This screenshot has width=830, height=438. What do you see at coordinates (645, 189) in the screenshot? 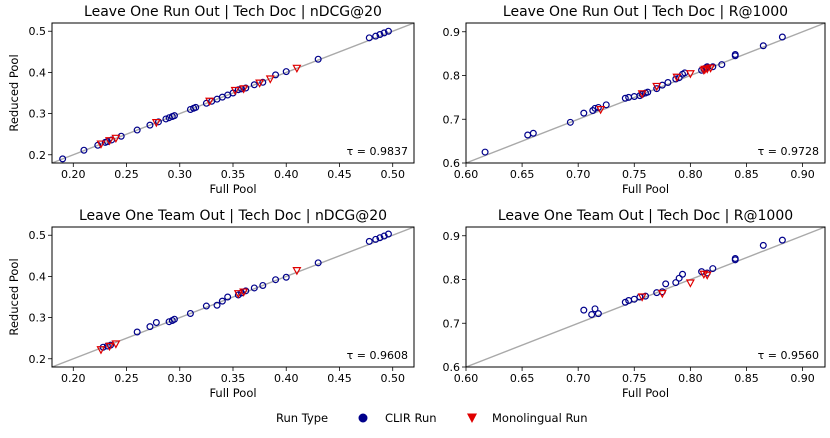
I see `x-axis-label: Full Pool` at bounding box center [645, 189].